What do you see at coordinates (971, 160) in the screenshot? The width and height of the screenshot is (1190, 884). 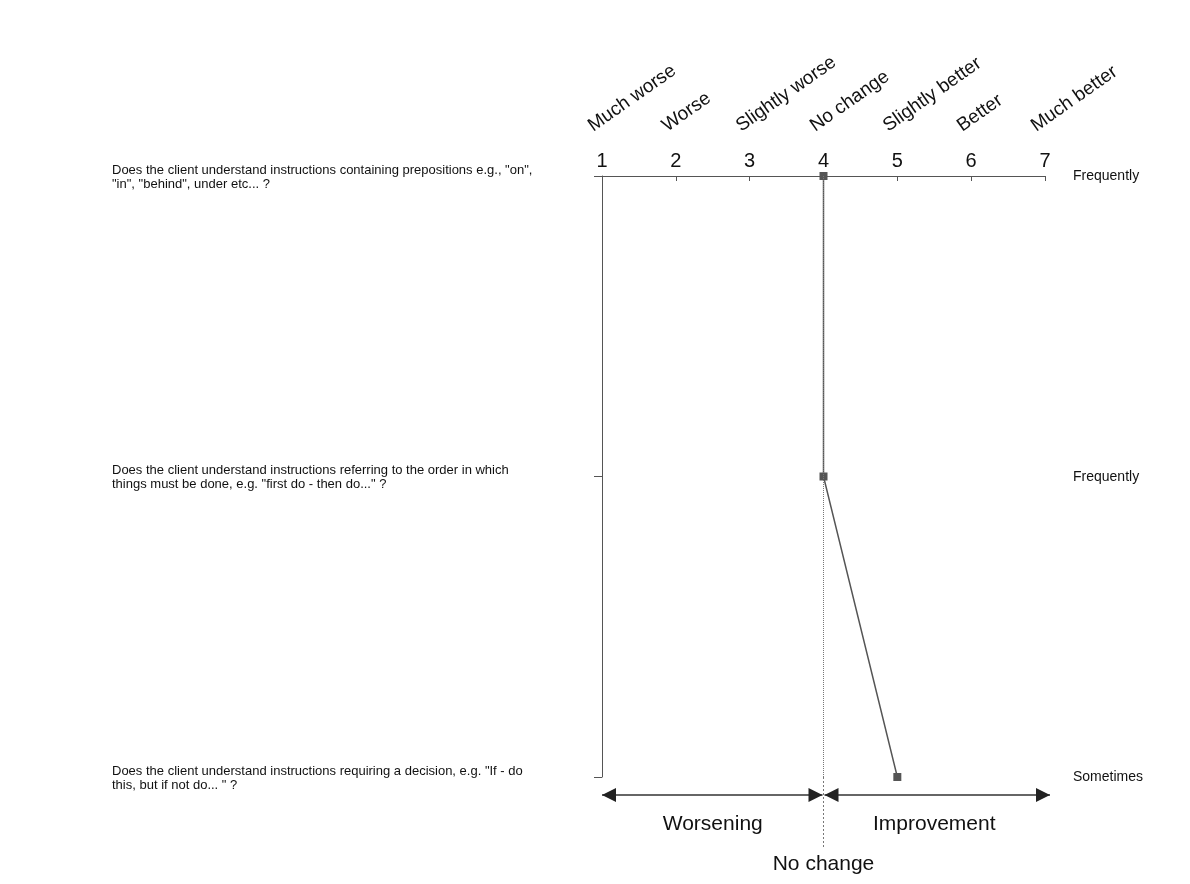 I see `x-tick-label: 6` at bounding box center [971, 160].